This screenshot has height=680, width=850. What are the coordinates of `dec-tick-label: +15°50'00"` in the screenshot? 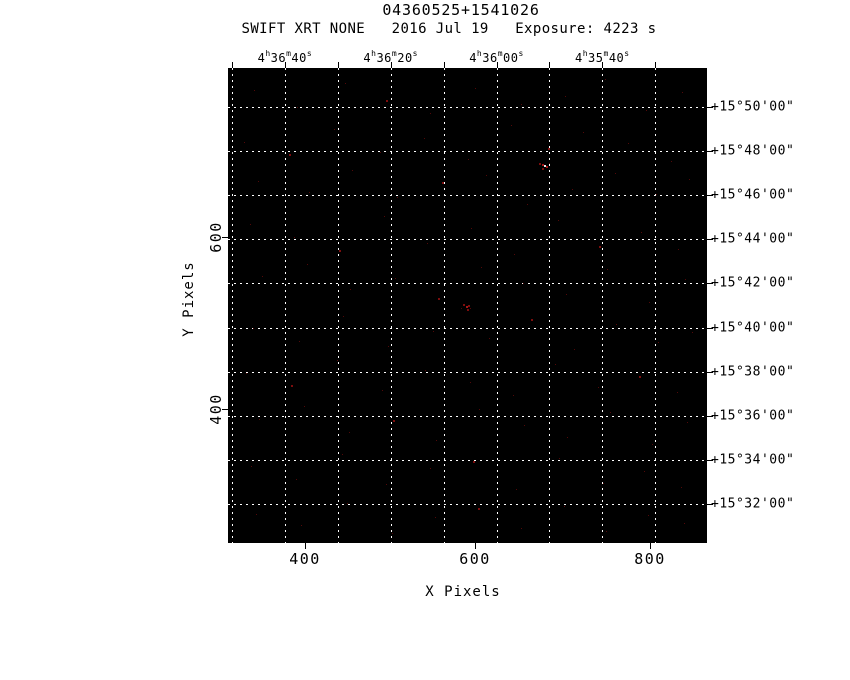 It's located at (753, 107).